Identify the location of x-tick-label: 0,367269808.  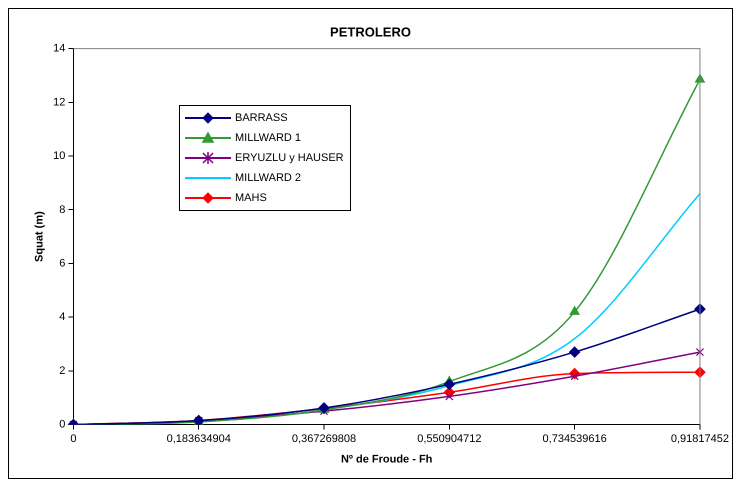
(324, 439).